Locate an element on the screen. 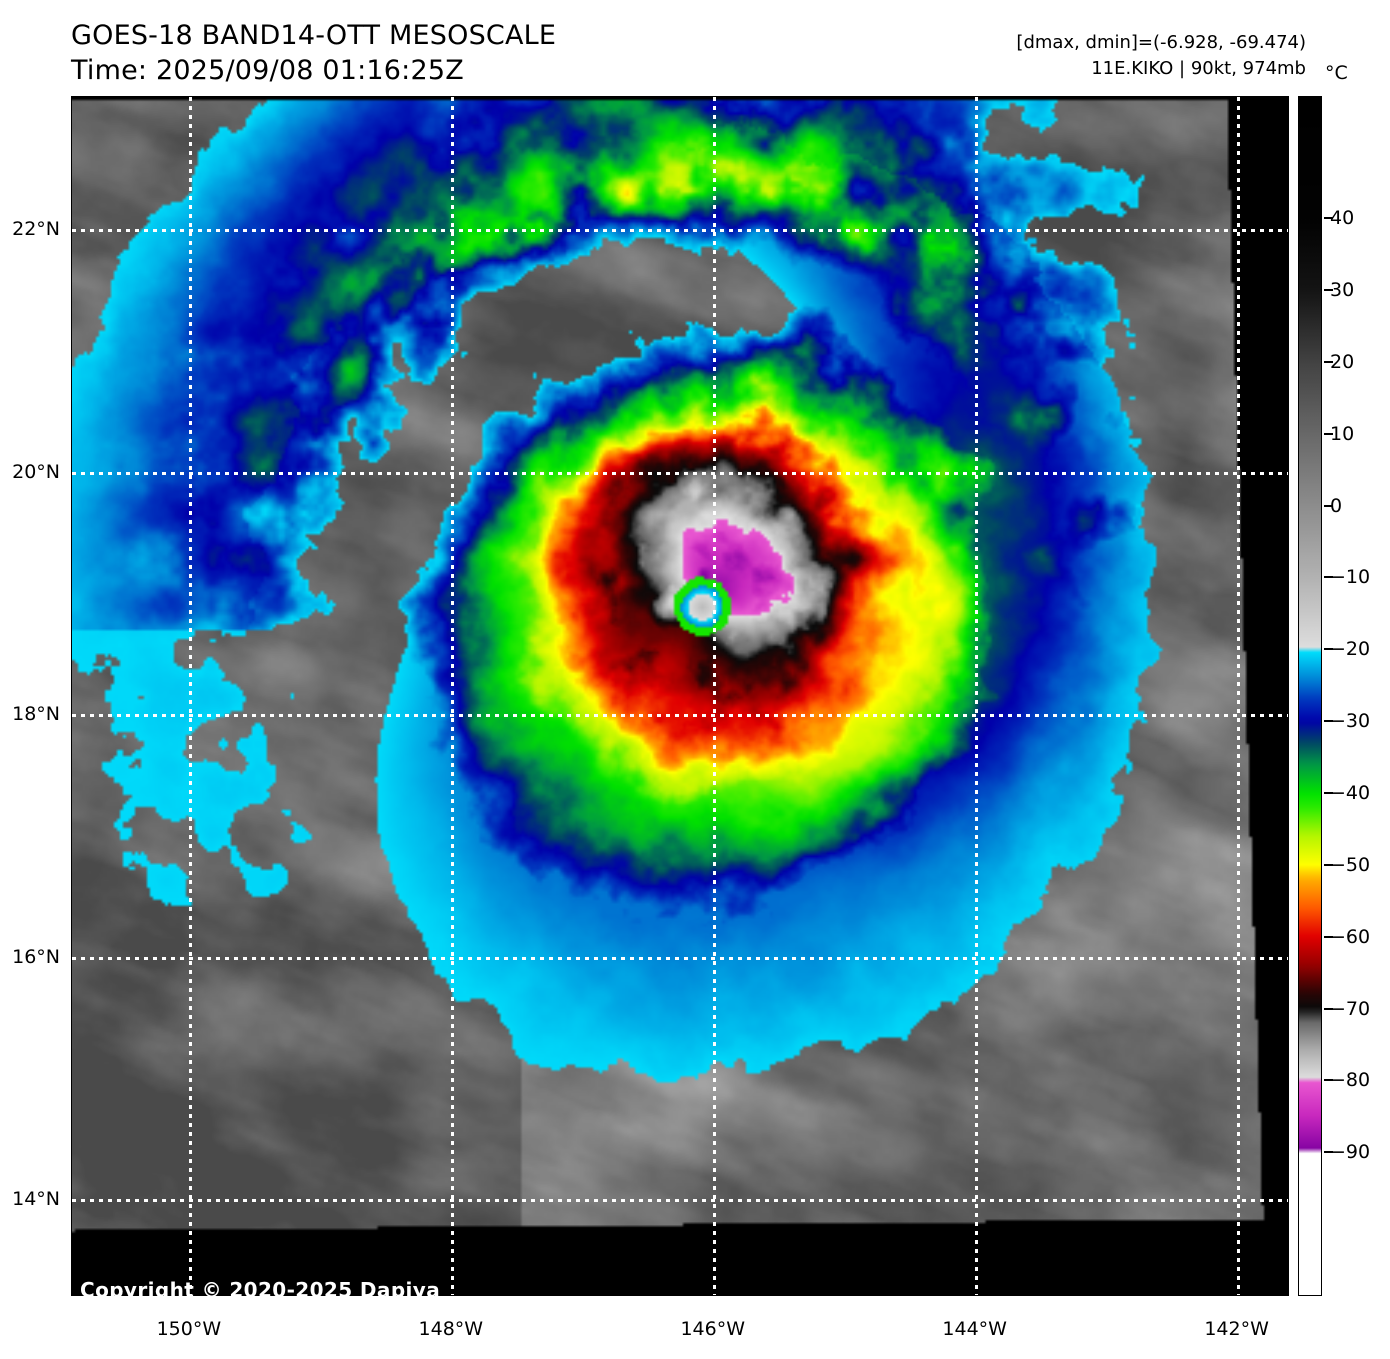  colorbar-tick-label: 20 is located at coordinates (1342, 361).